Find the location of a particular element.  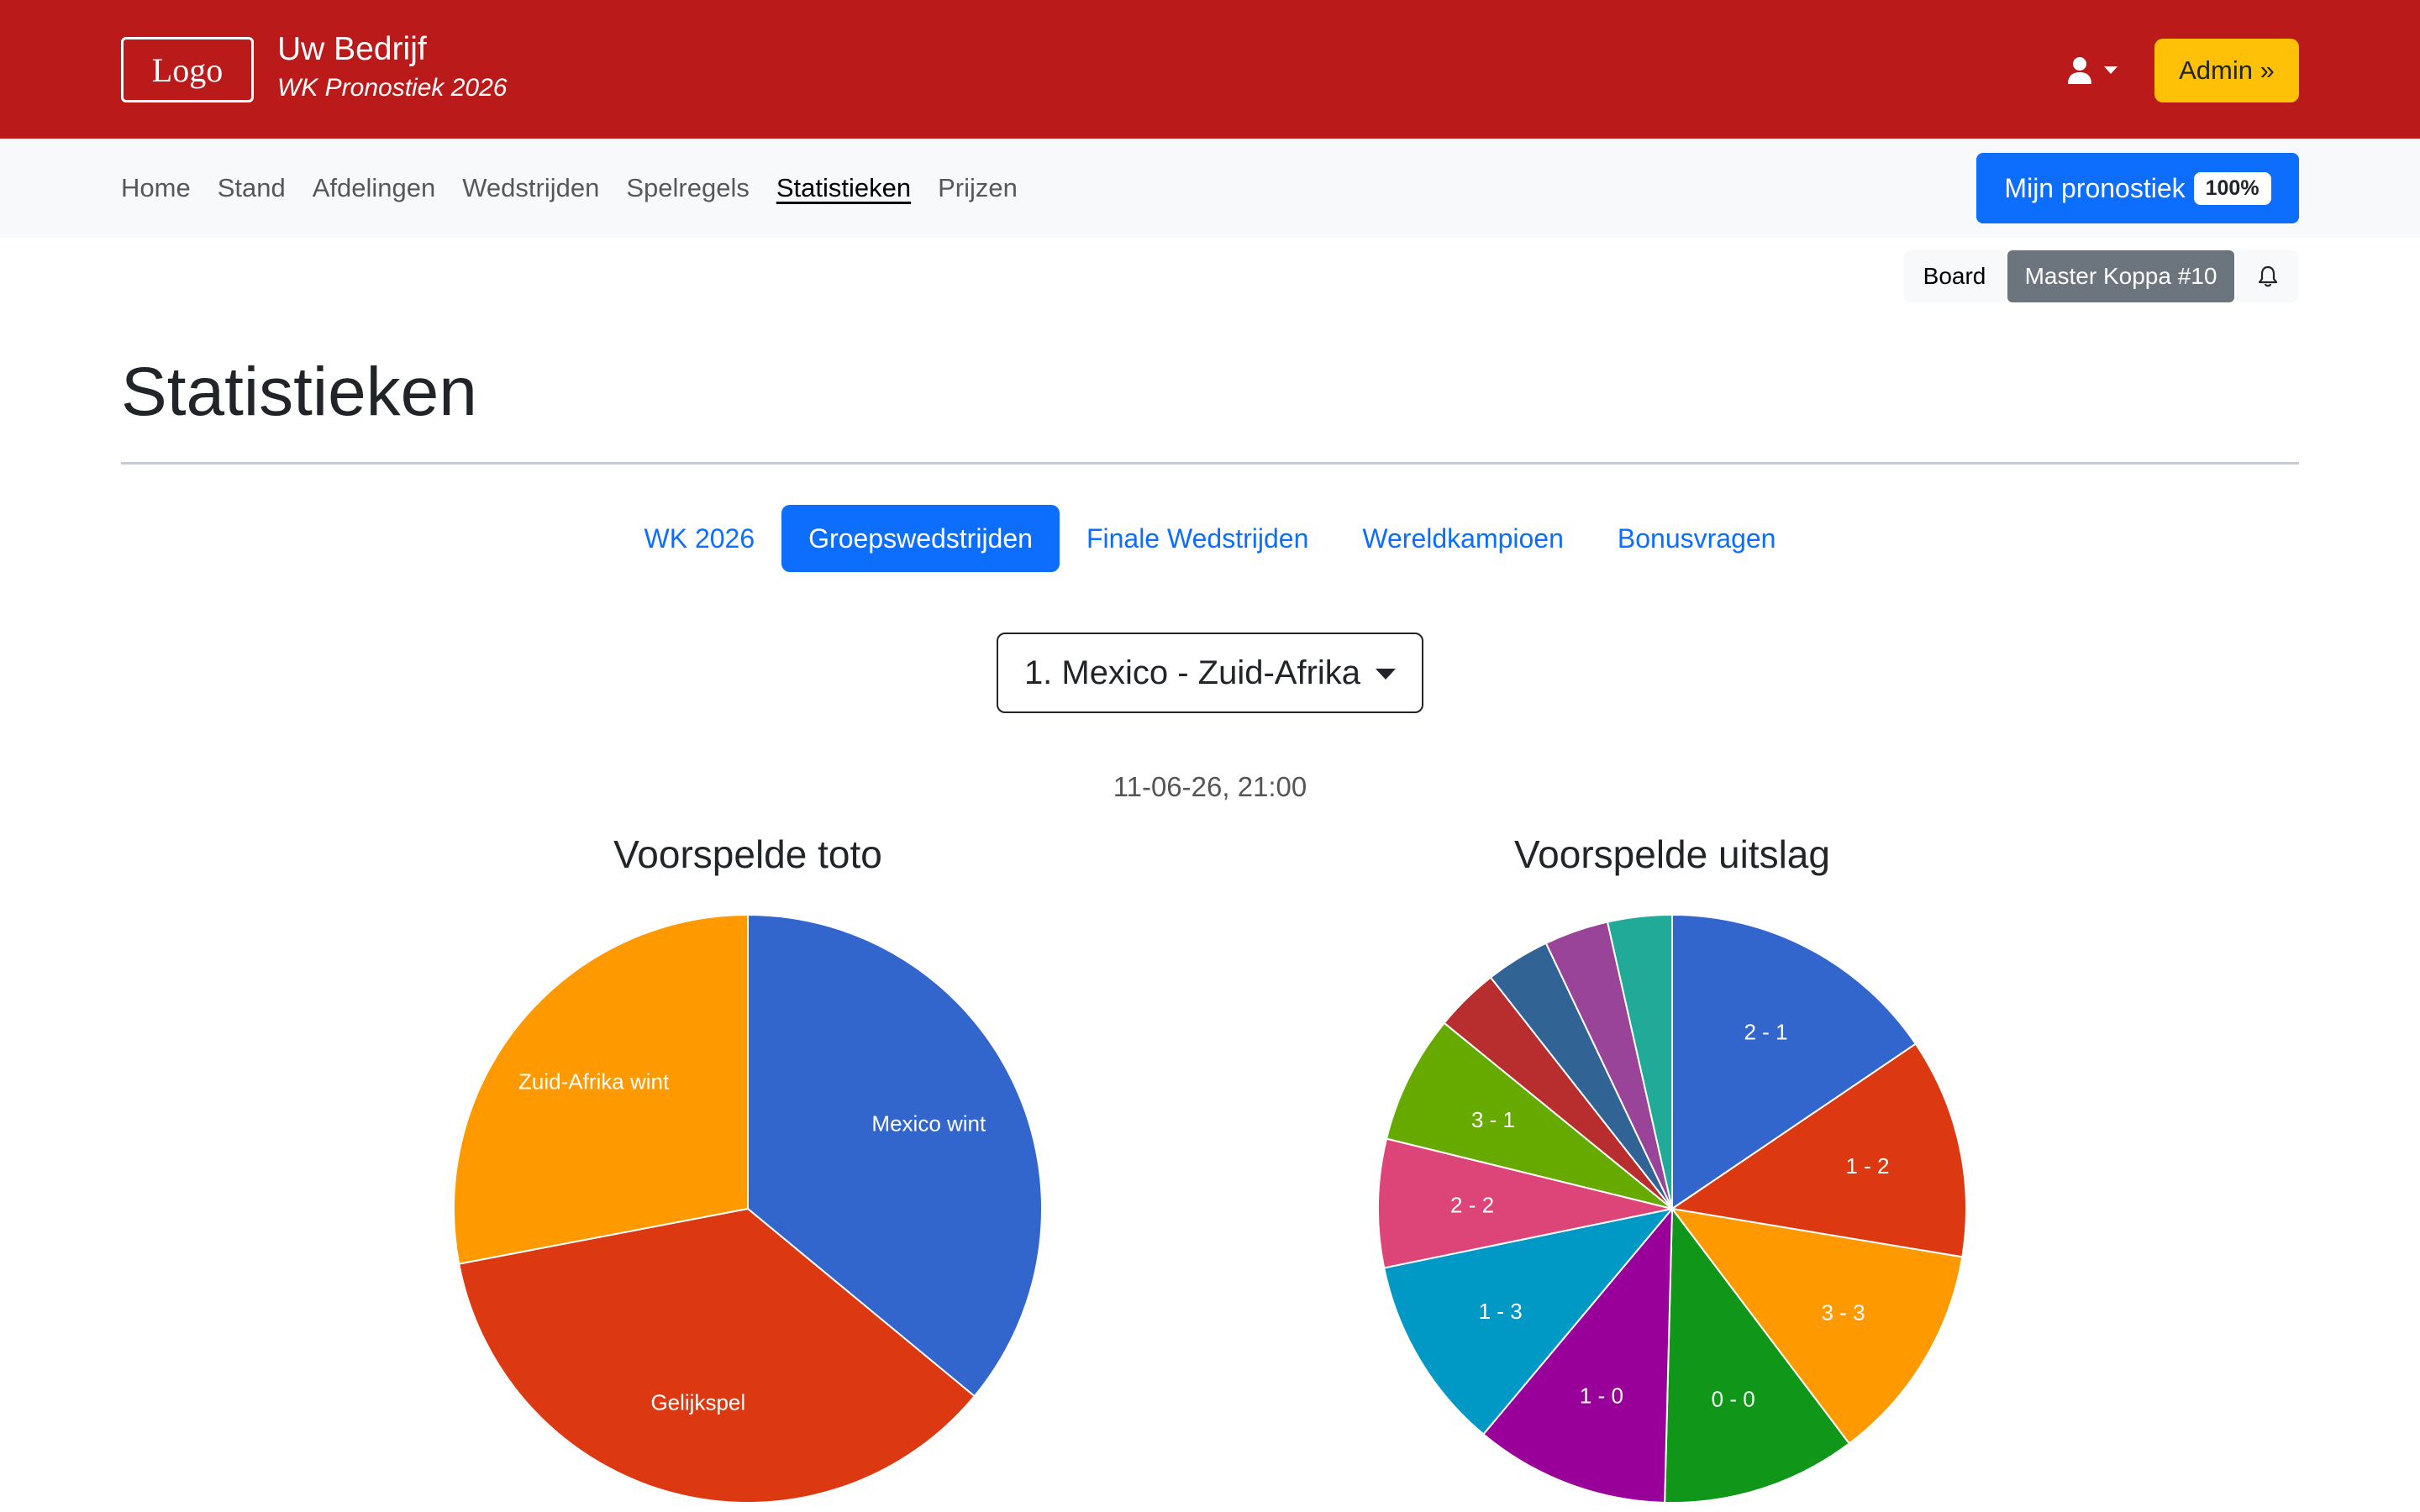

board-button: Board is located at coordinates (1954, 276).